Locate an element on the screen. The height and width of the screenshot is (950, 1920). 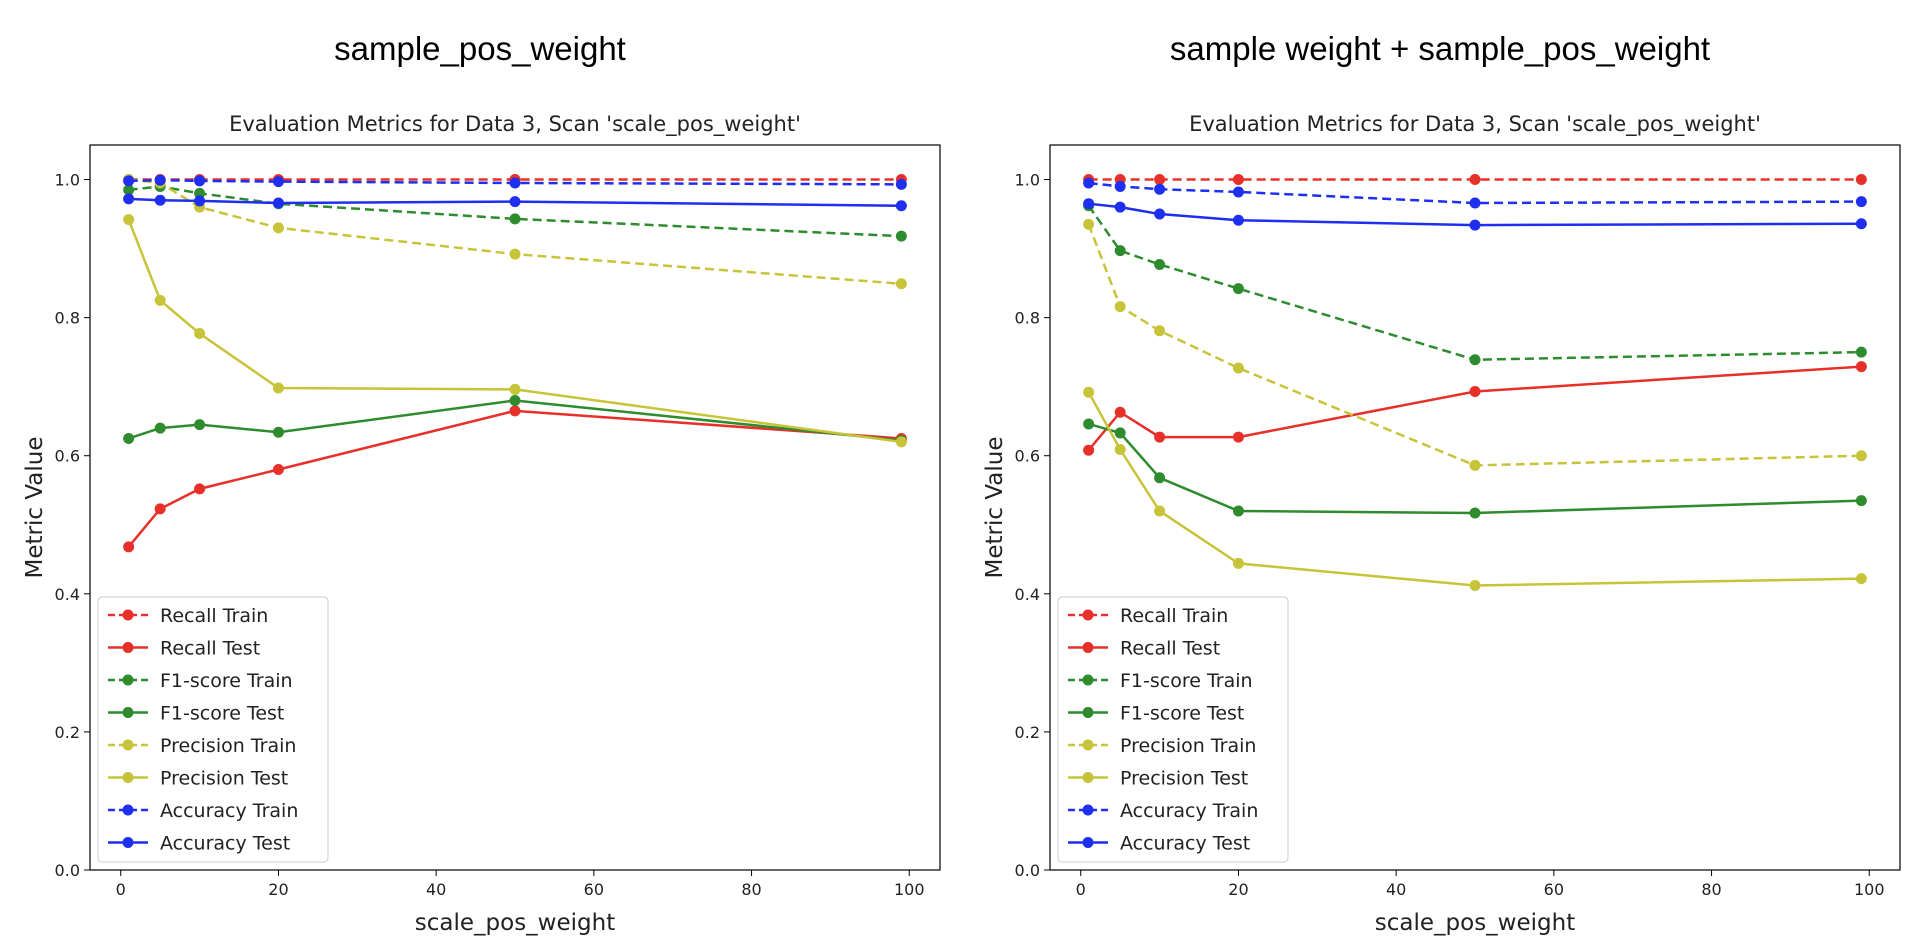
legend-label: Recall Test is located at coordinates (1170, 649).